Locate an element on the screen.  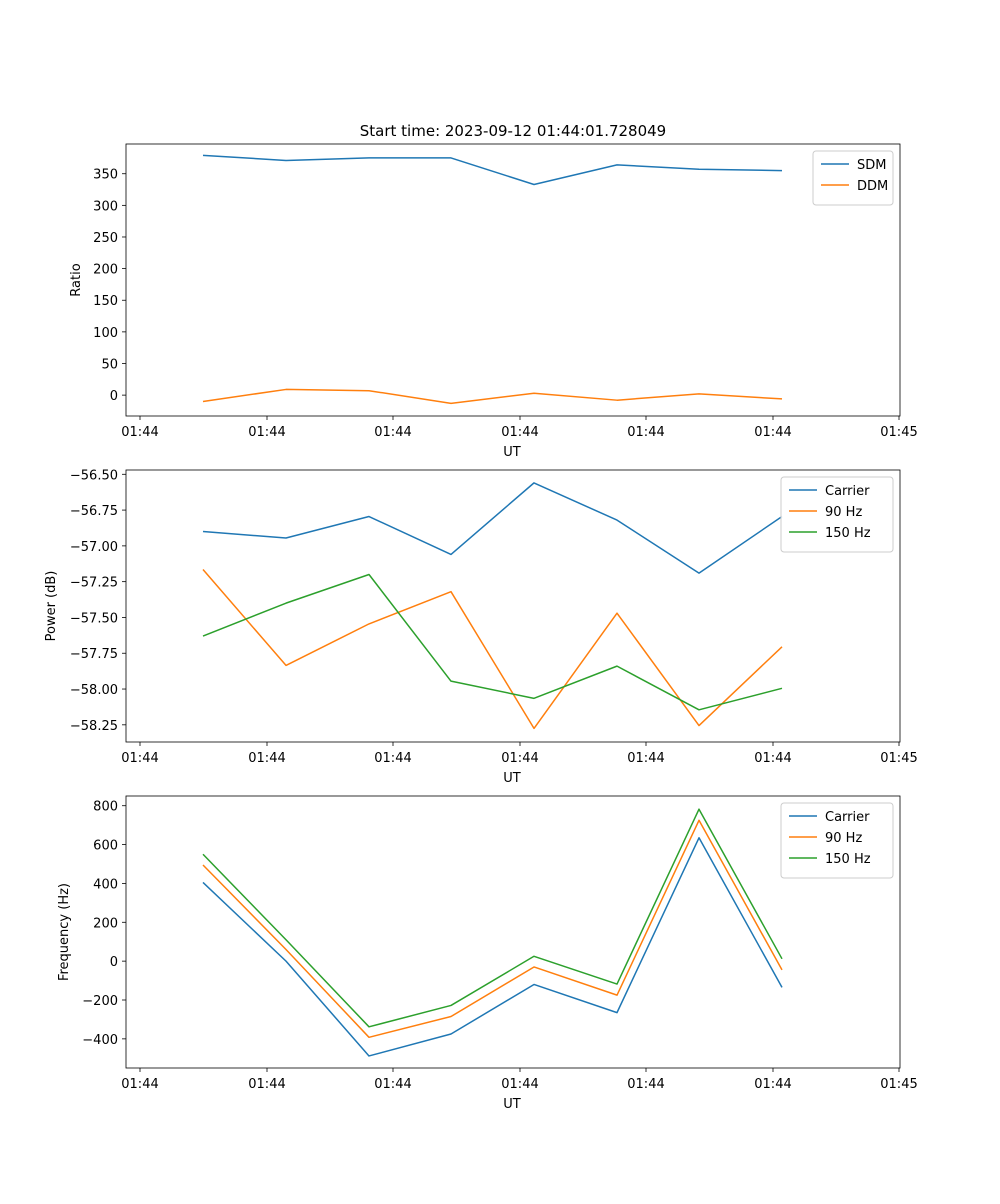
y-tick-label: 150 is located at coordinates (105, 301).